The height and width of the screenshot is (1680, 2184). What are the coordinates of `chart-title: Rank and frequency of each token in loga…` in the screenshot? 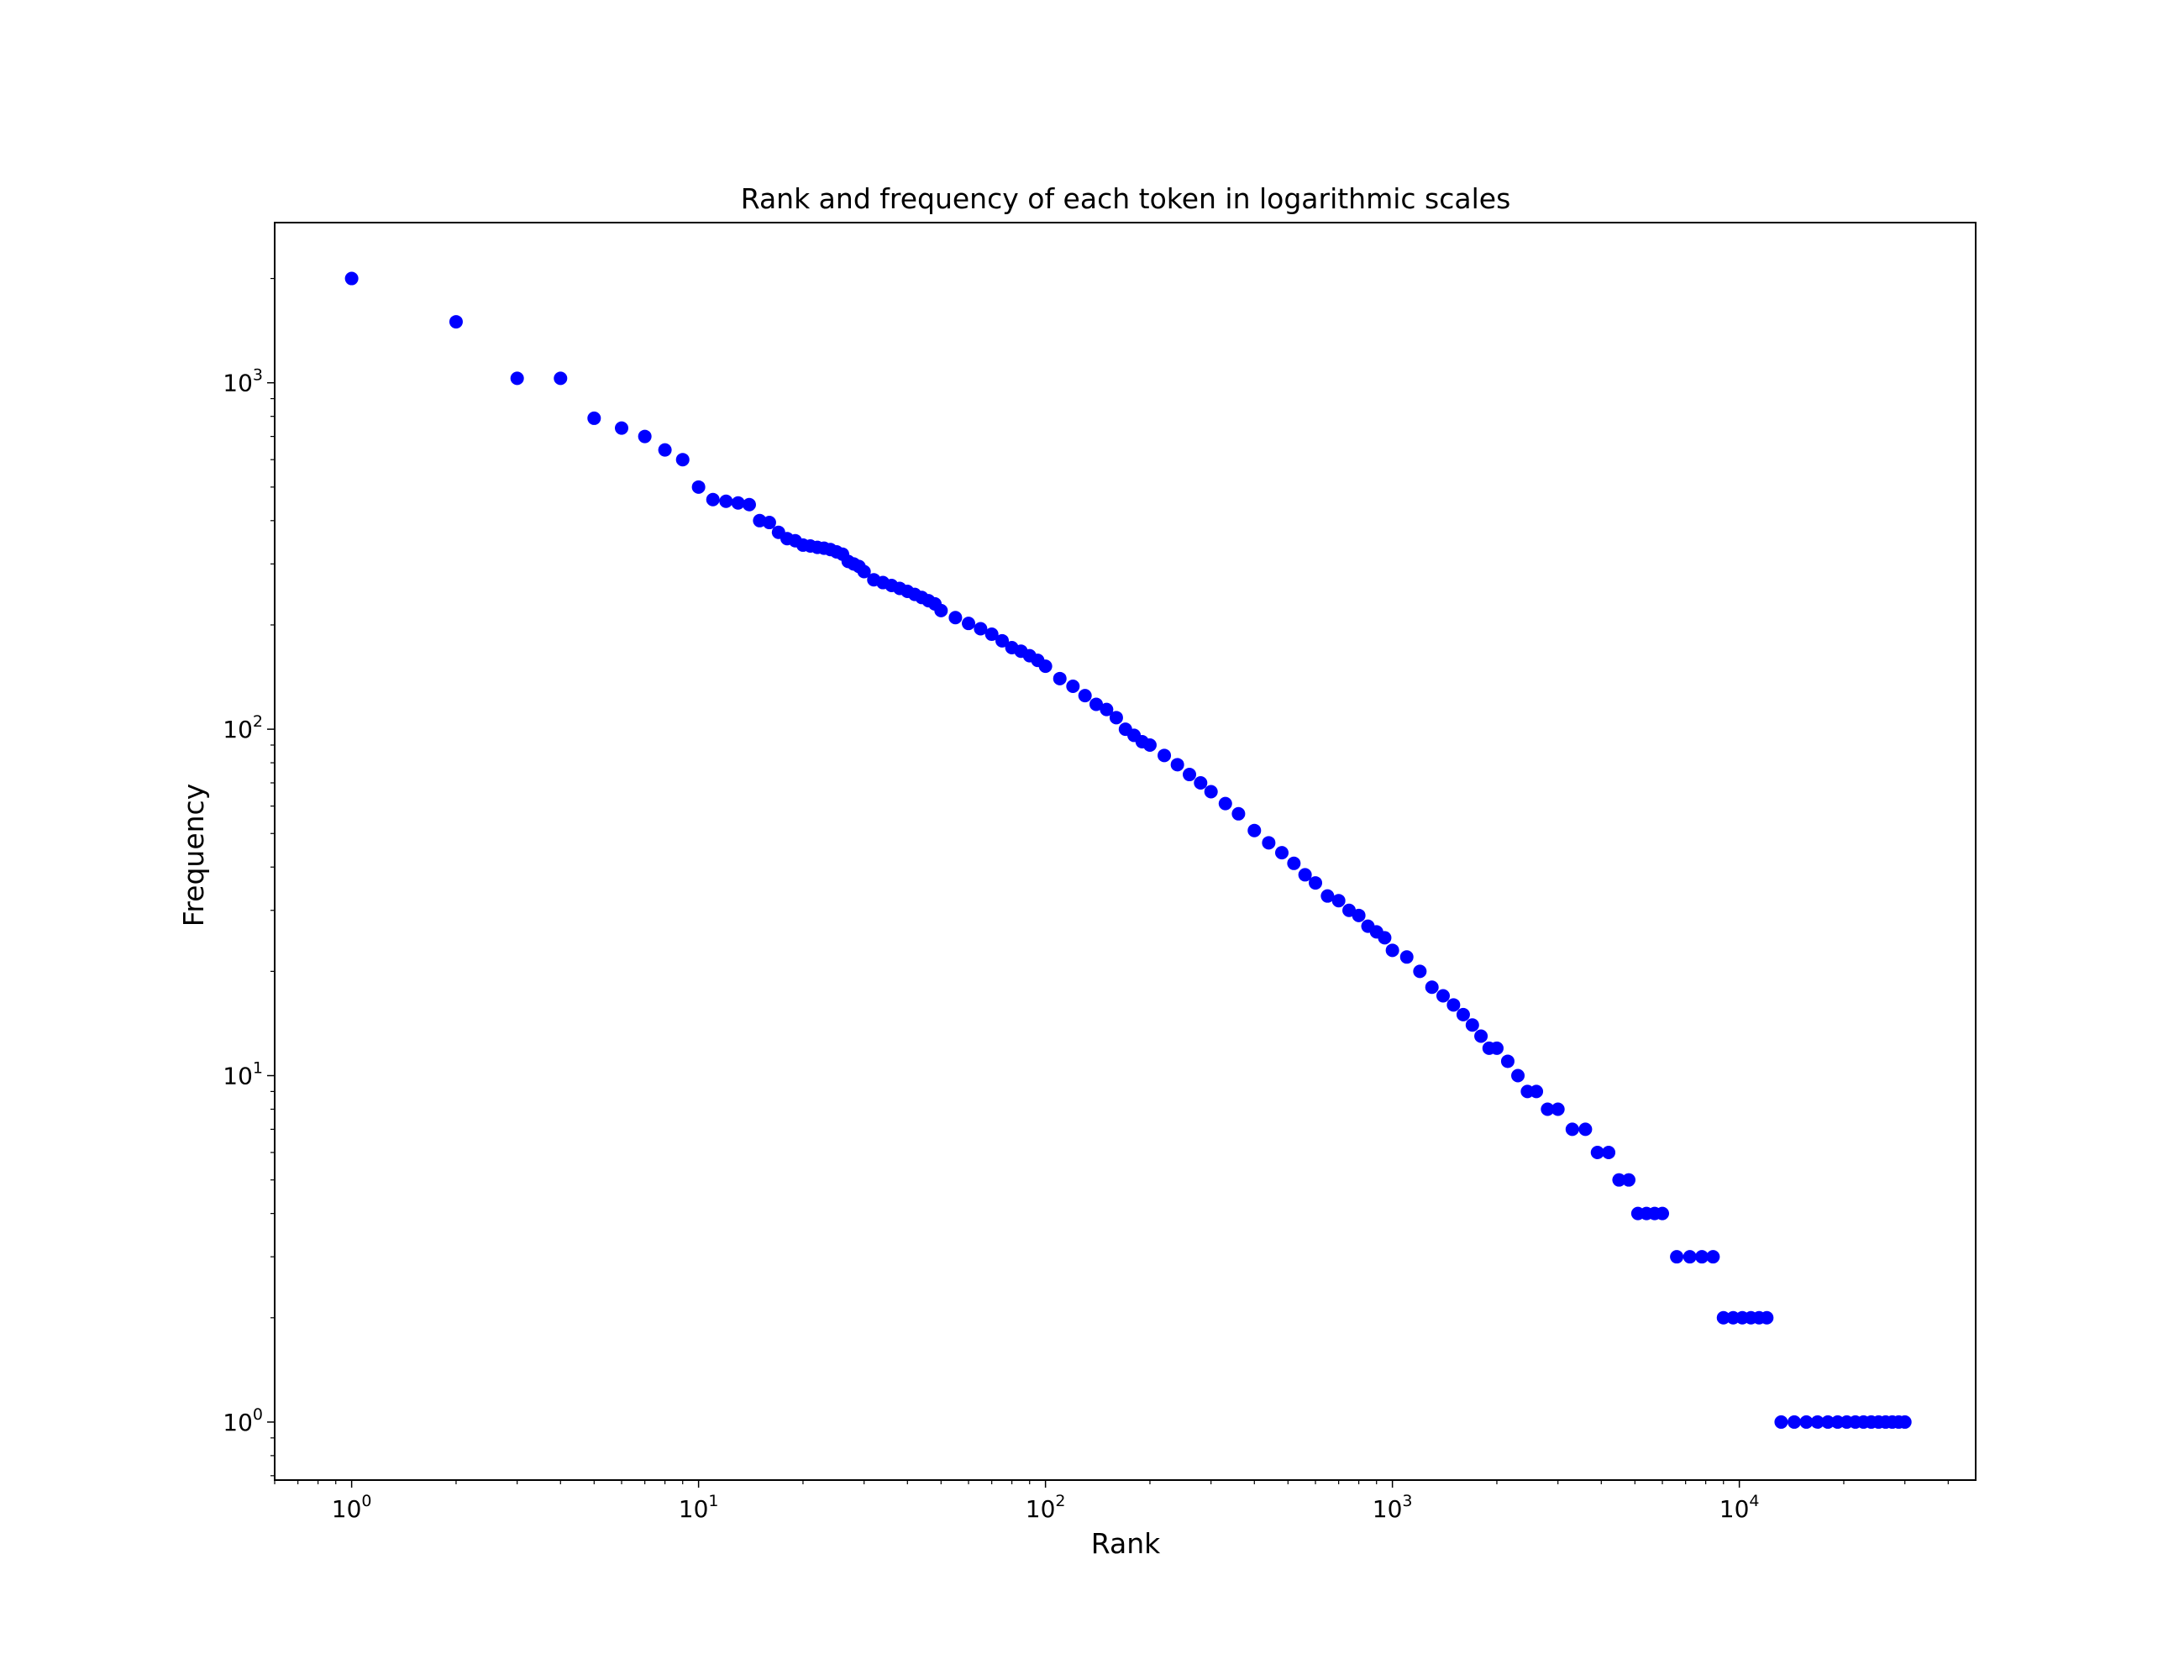 It's located at (1126, 198).